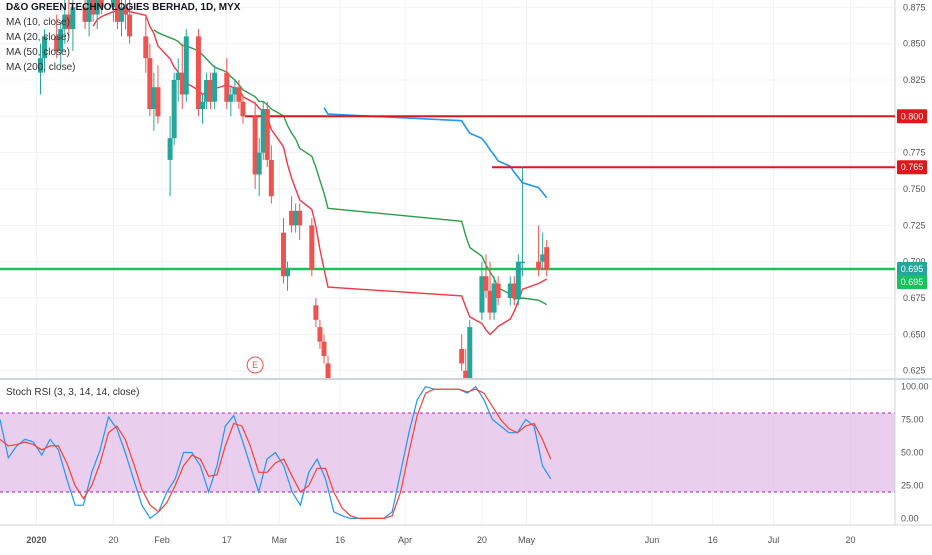 This screenshot has width=932, height=555. What do you see at coordinates (915, 387) in the screenshot?
I see `rsi-y-tick-0: 100.00` at bounding box center [915, 387].